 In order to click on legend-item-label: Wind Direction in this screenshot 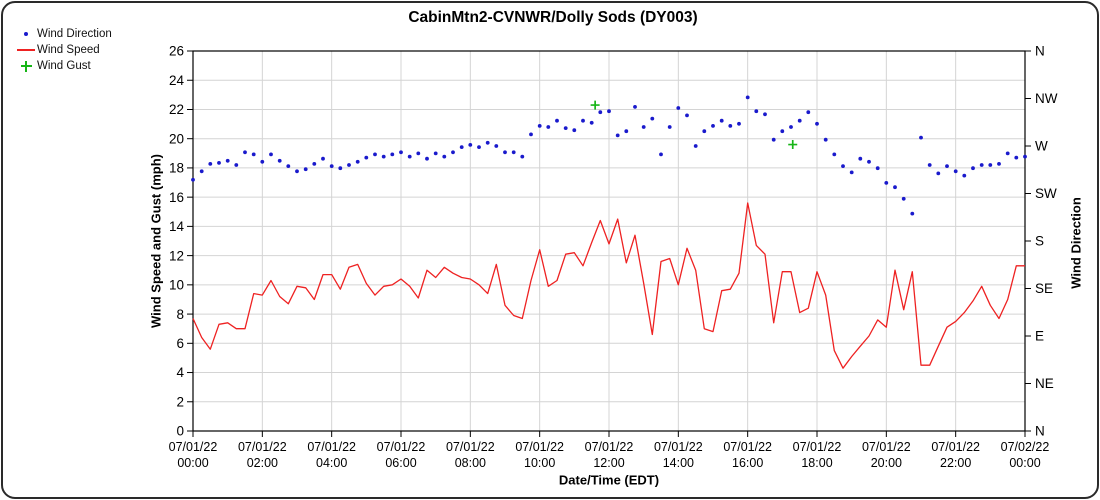, I will do `click(74, 34)`.